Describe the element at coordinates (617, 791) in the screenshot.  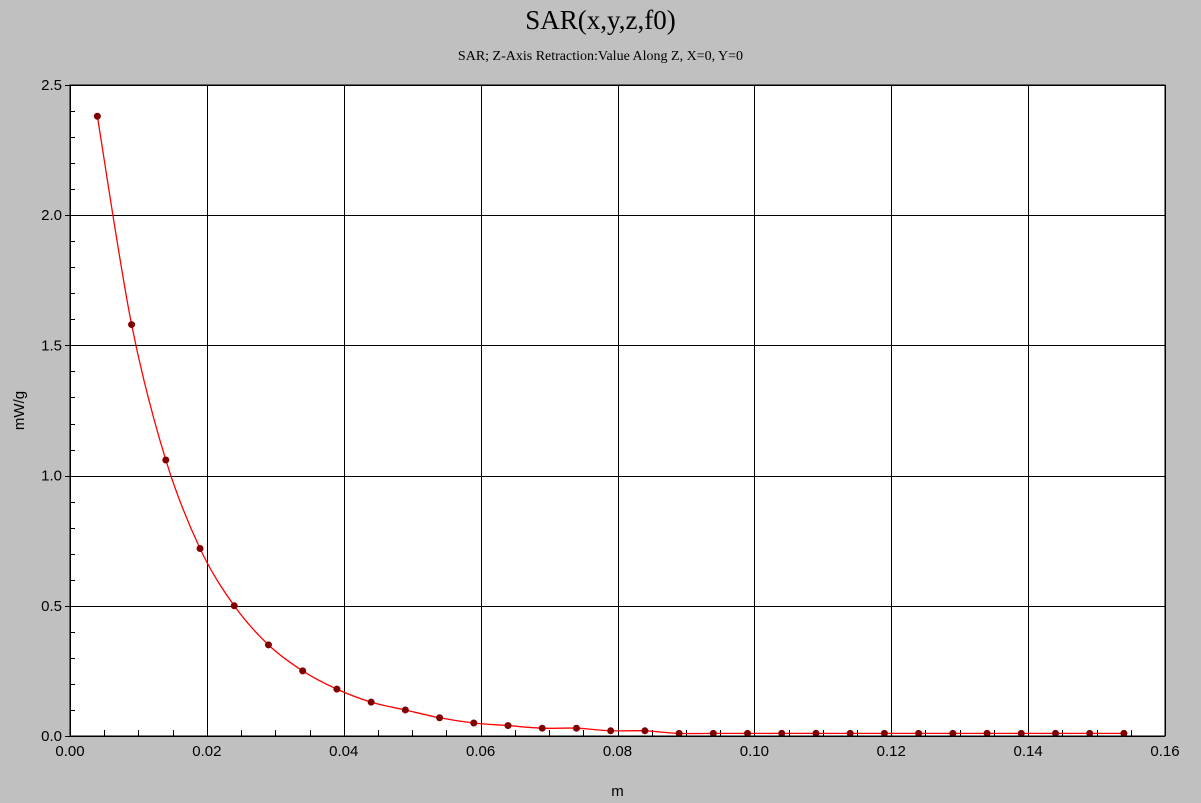
I see `x-axis-label: m` at that location.